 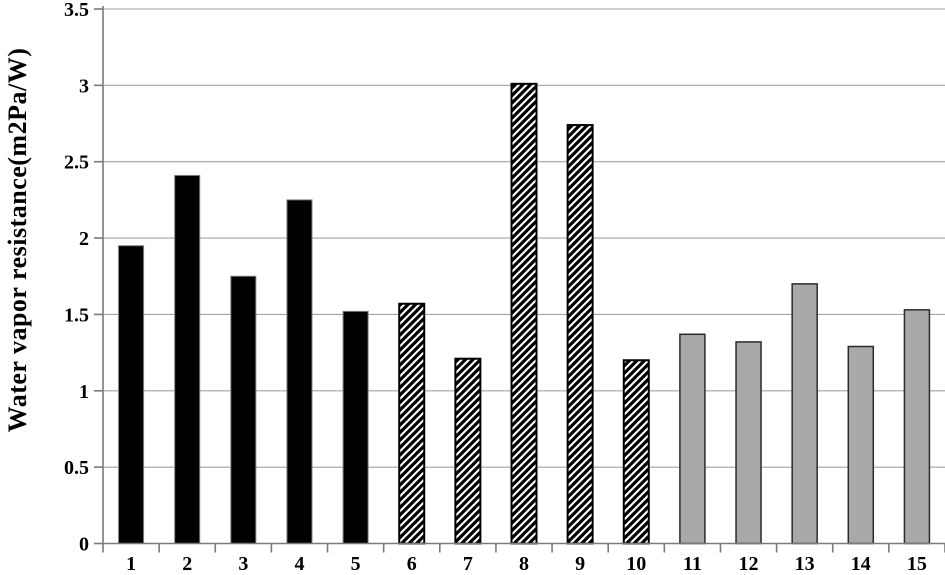 What do you see at coordinates (861, 564) in the screenshot?
I see `x-tick-label: 14` at bounding box center [861, 564].